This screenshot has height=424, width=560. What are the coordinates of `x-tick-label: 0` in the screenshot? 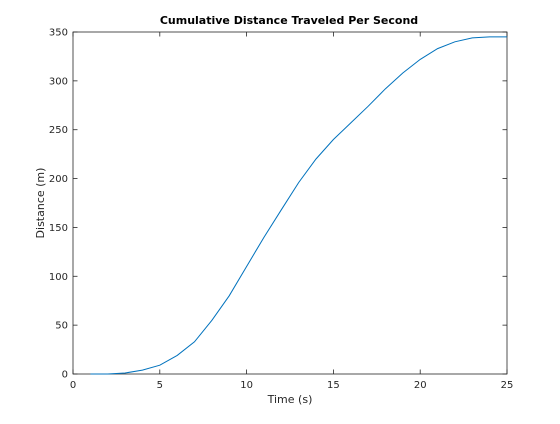 It's located at (73, 385).